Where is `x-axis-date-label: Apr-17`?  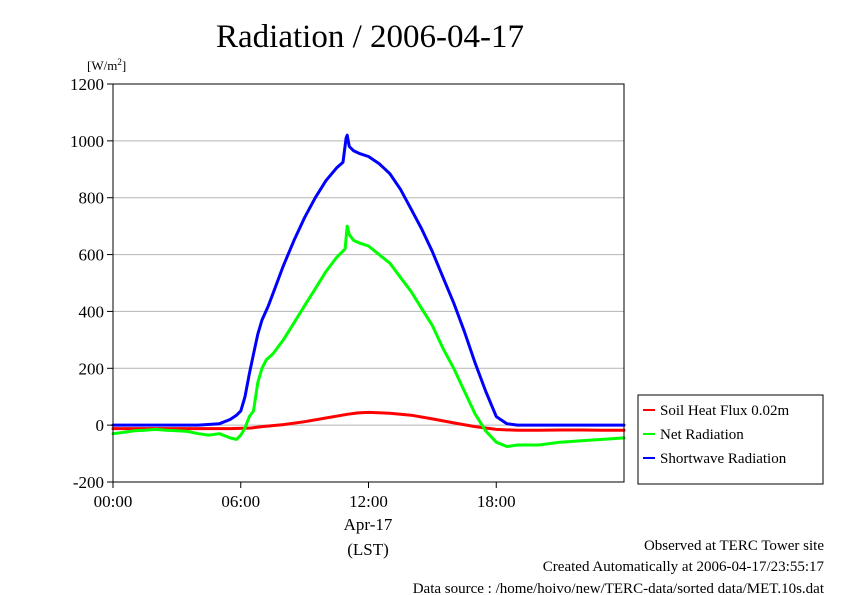
x-axis-date-label: Apr-17 is located at coordinates (368, 524).